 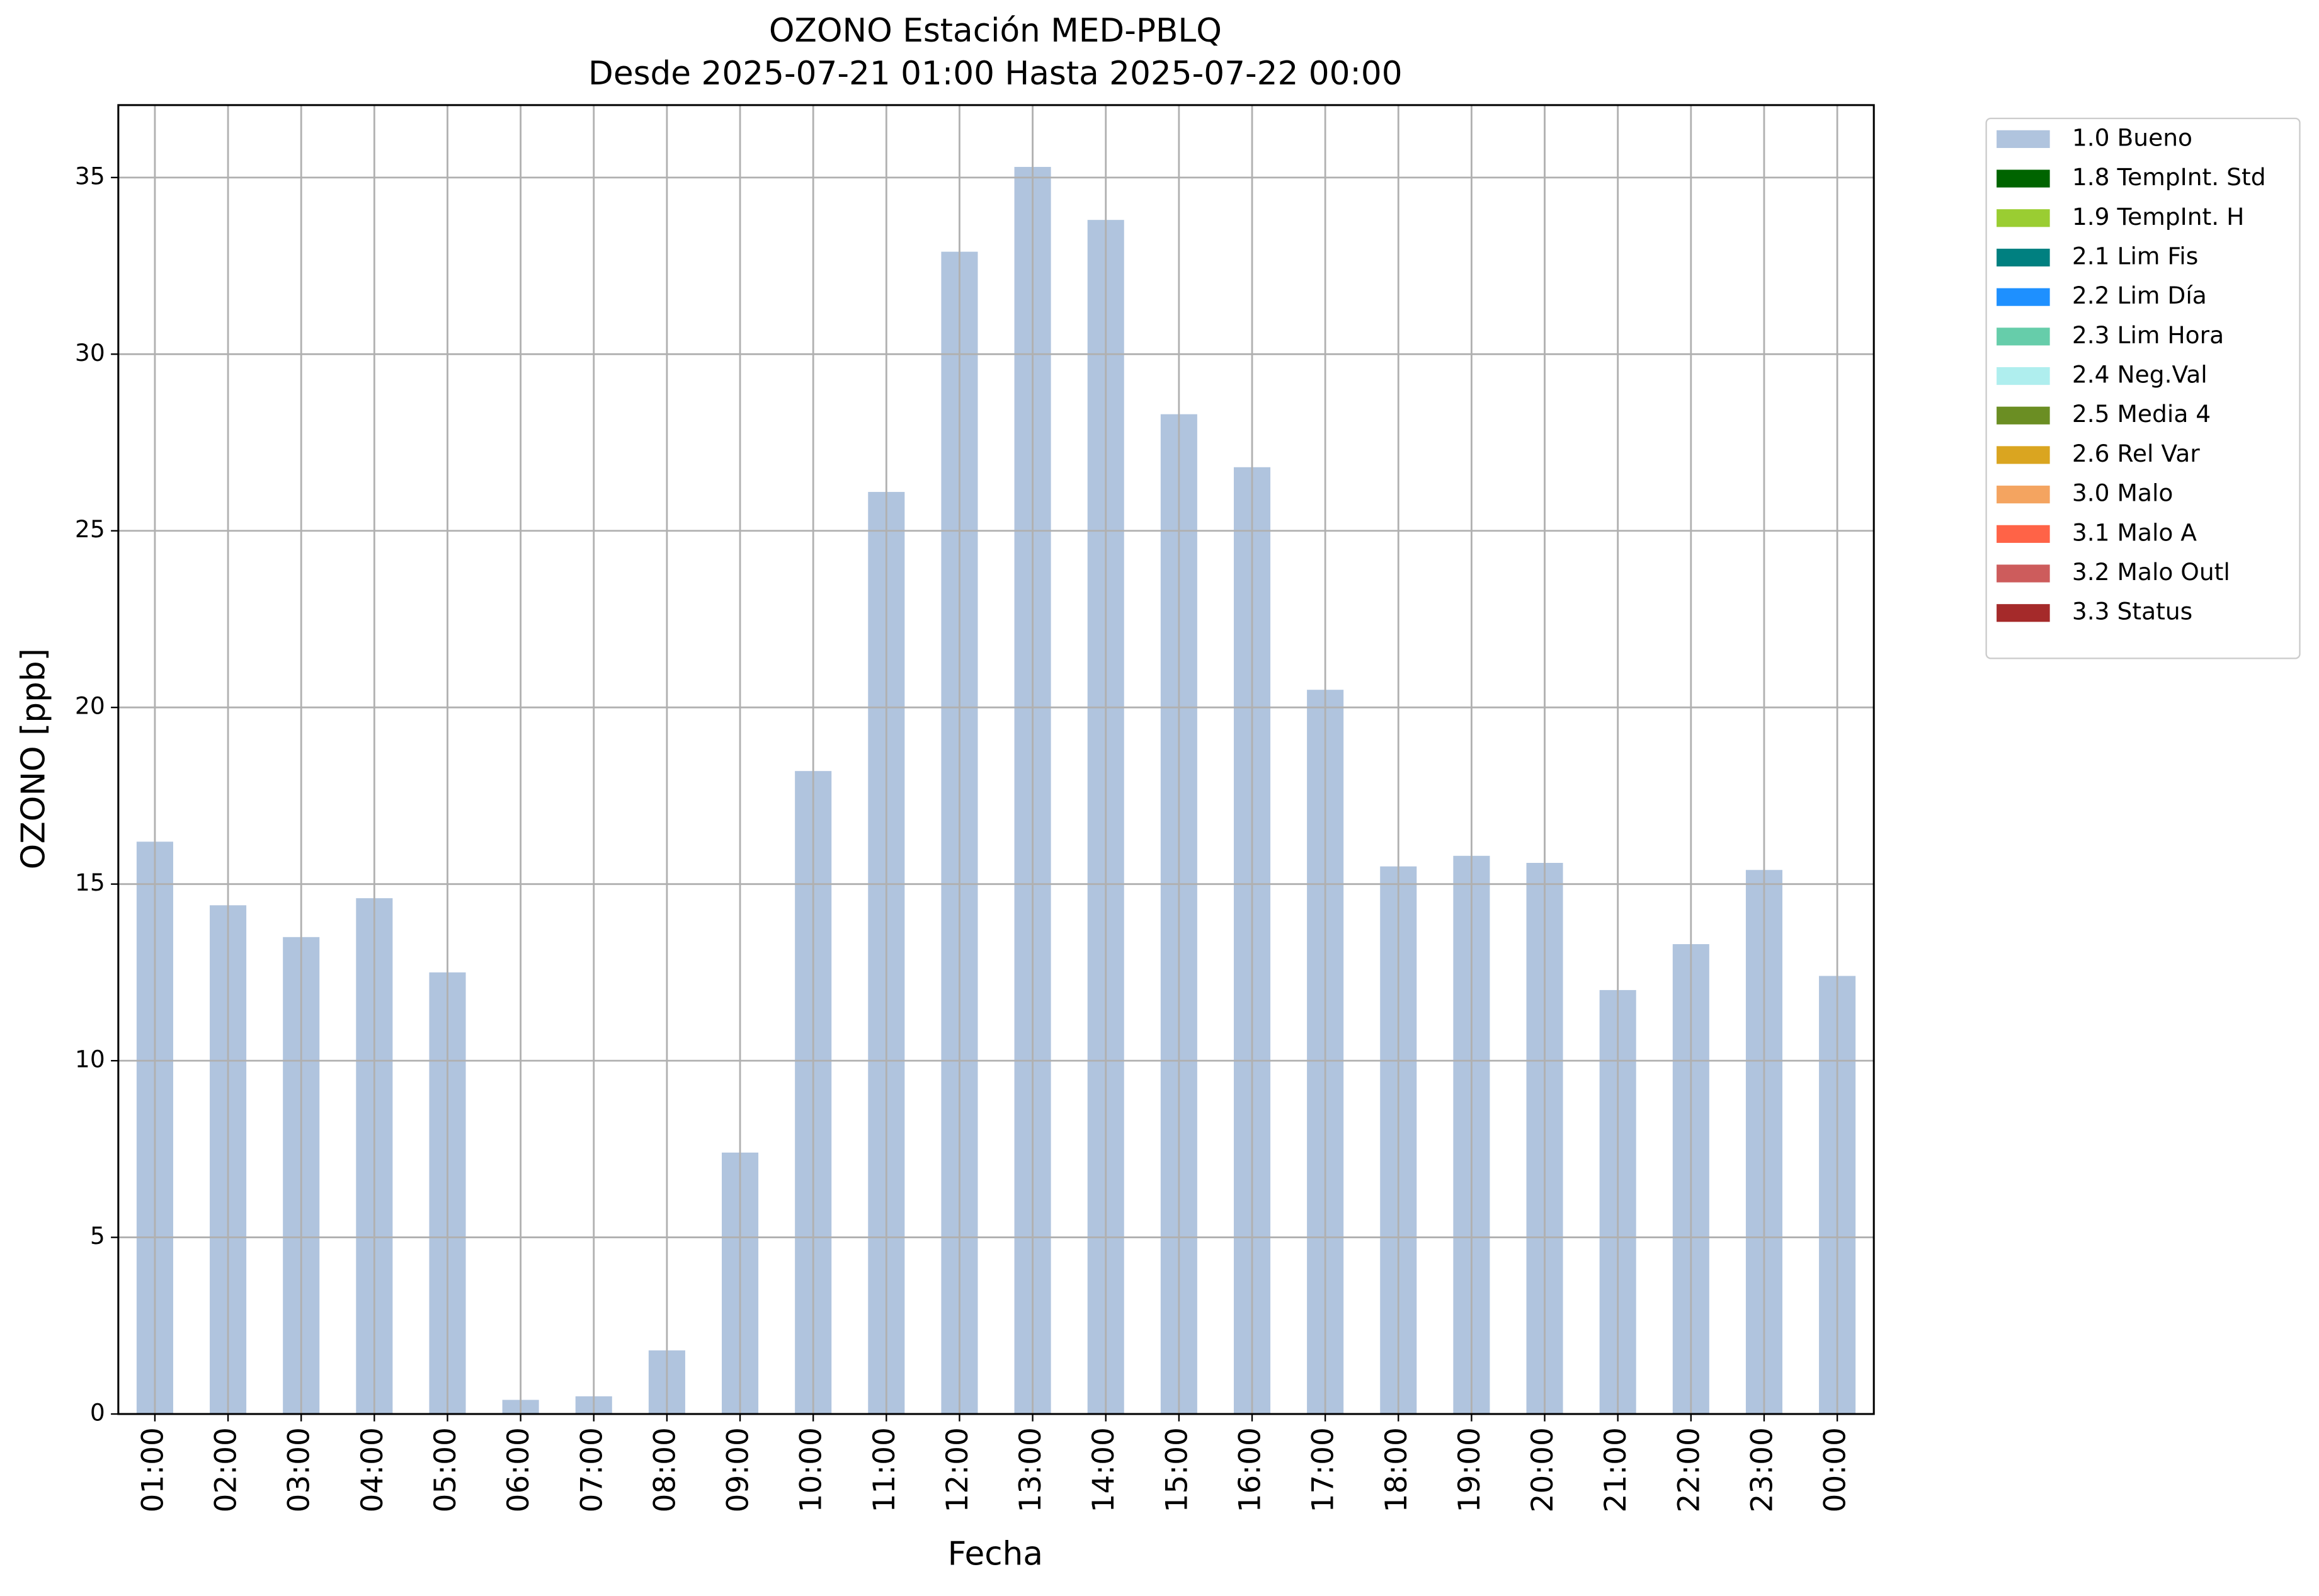 What do you see at coordinates (2134, 532) in the screenshot?
I see `legend-label: 3.1 Malo A` at bounding box center [2134, 532].